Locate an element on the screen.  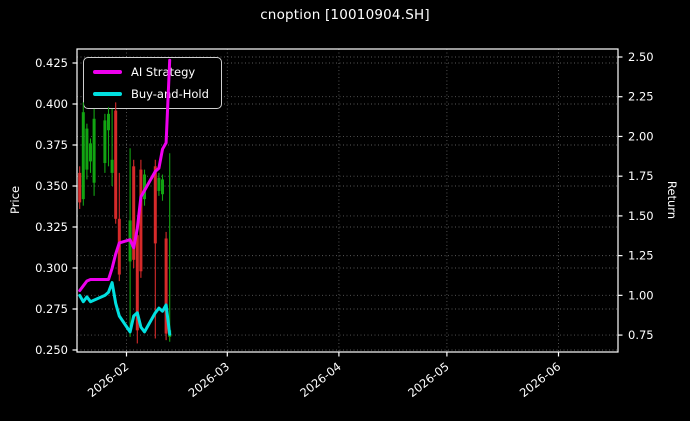
legend-label-buy-and-hold: Buy-and-Hold is located at coordinates (170, 94).